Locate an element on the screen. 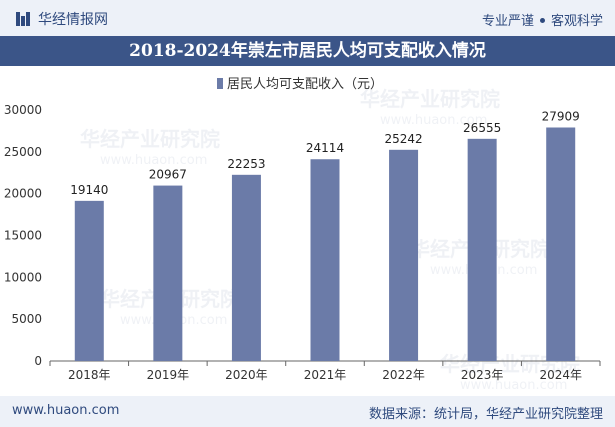 The height and width of the screenshot is (427, 615). legend: 居民人均可支配收入（元） is located at coordinates (300, 84).